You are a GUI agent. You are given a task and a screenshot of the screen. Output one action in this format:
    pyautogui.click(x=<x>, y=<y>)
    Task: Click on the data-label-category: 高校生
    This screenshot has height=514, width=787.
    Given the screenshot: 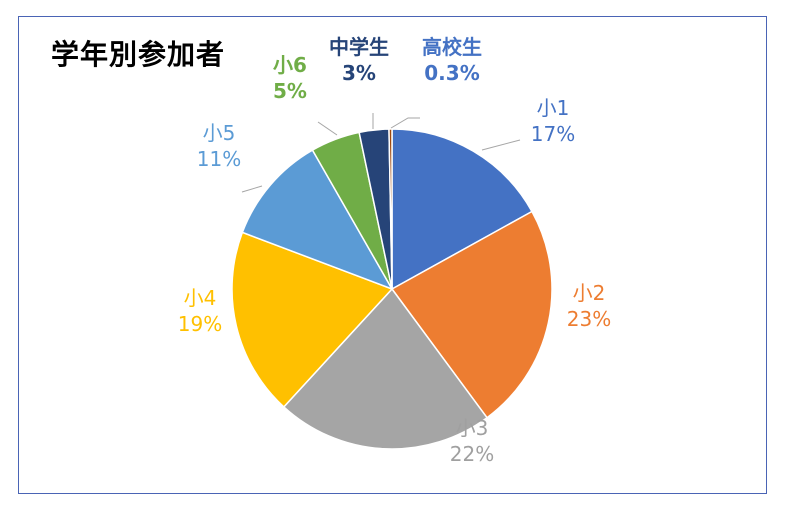 What is the action you would take?
    pyautogui.click(x=452, y=47)
    